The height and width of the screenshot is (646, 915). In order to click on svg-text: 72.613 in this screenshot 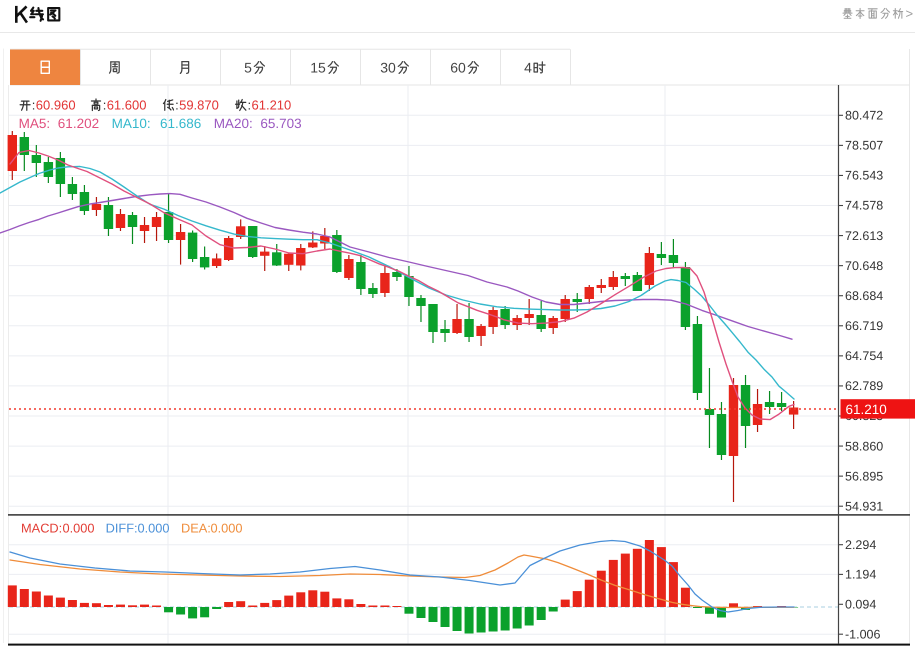, I will do `click(864, 236)`.